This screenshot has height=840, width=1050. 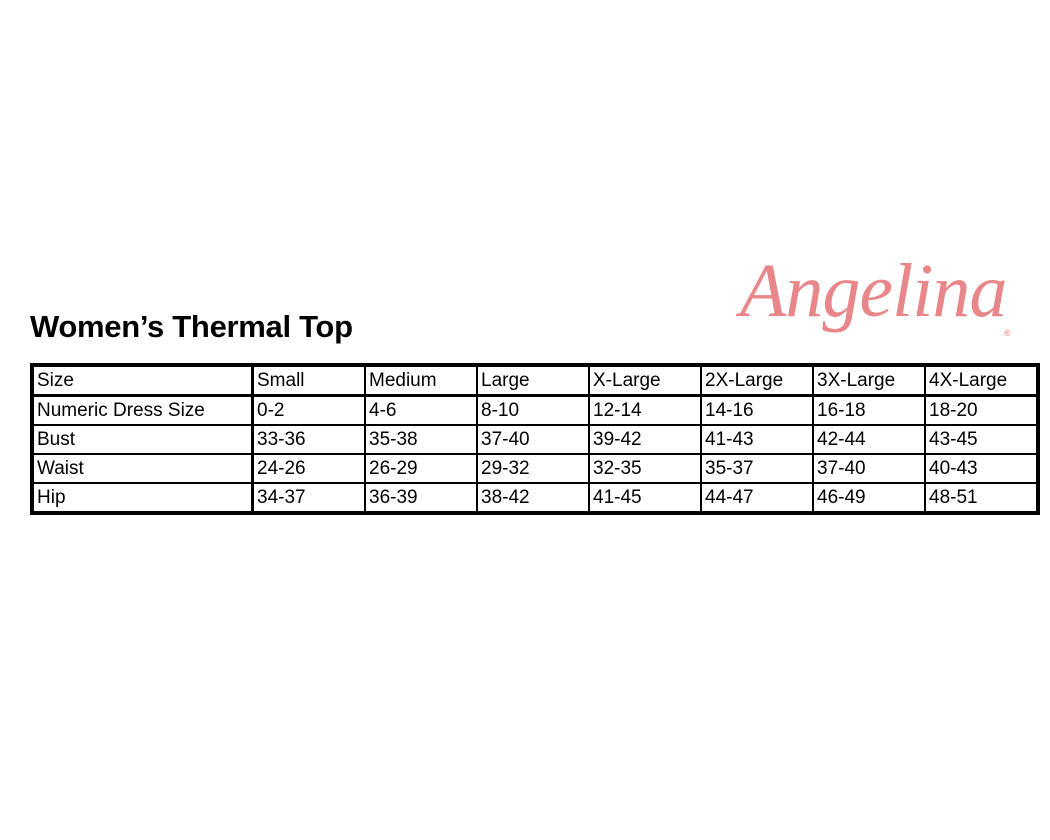 What do you see at coordinates (873, 291) in the screenshot?
I see `logo-wordmark: Angelina` at bounding box center [873, 291].